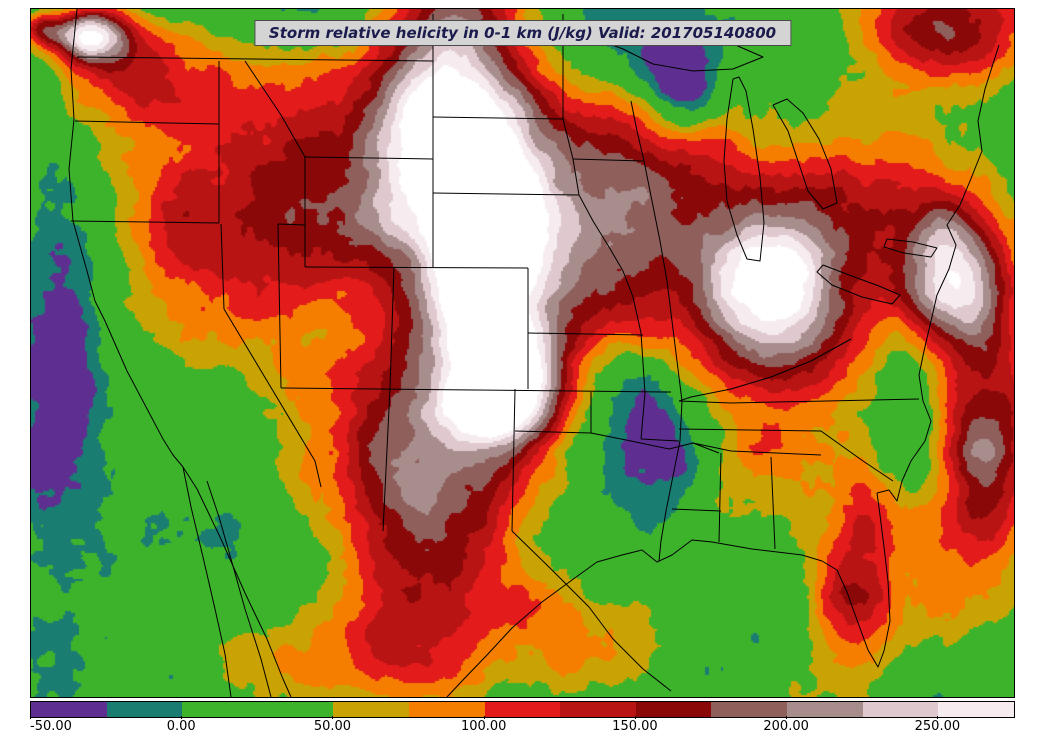 This screenshot has width=1044, height=745. I want to click on colorbar-tick-label: 50.00, so click(332, 726).